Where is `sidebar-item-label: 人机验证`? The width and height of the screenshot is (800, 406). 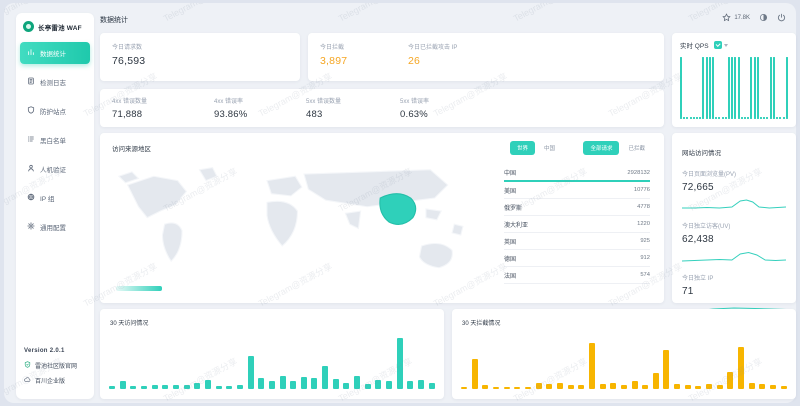 sidebar-item-label: 人机验证 is located at coordinates (53, 170).